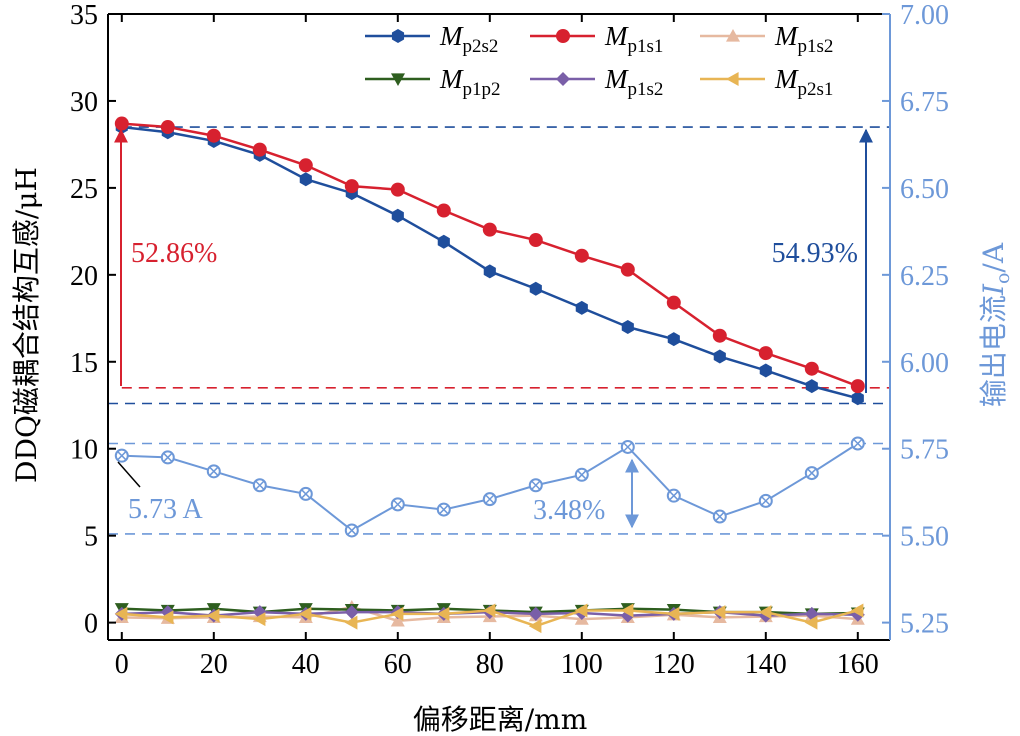 The width and height of the screenshot is (1020, 736). Describe the element at coordinates (924, 102) in the screenshot. I see `y2-tick-label-6: 6.75` at that location.